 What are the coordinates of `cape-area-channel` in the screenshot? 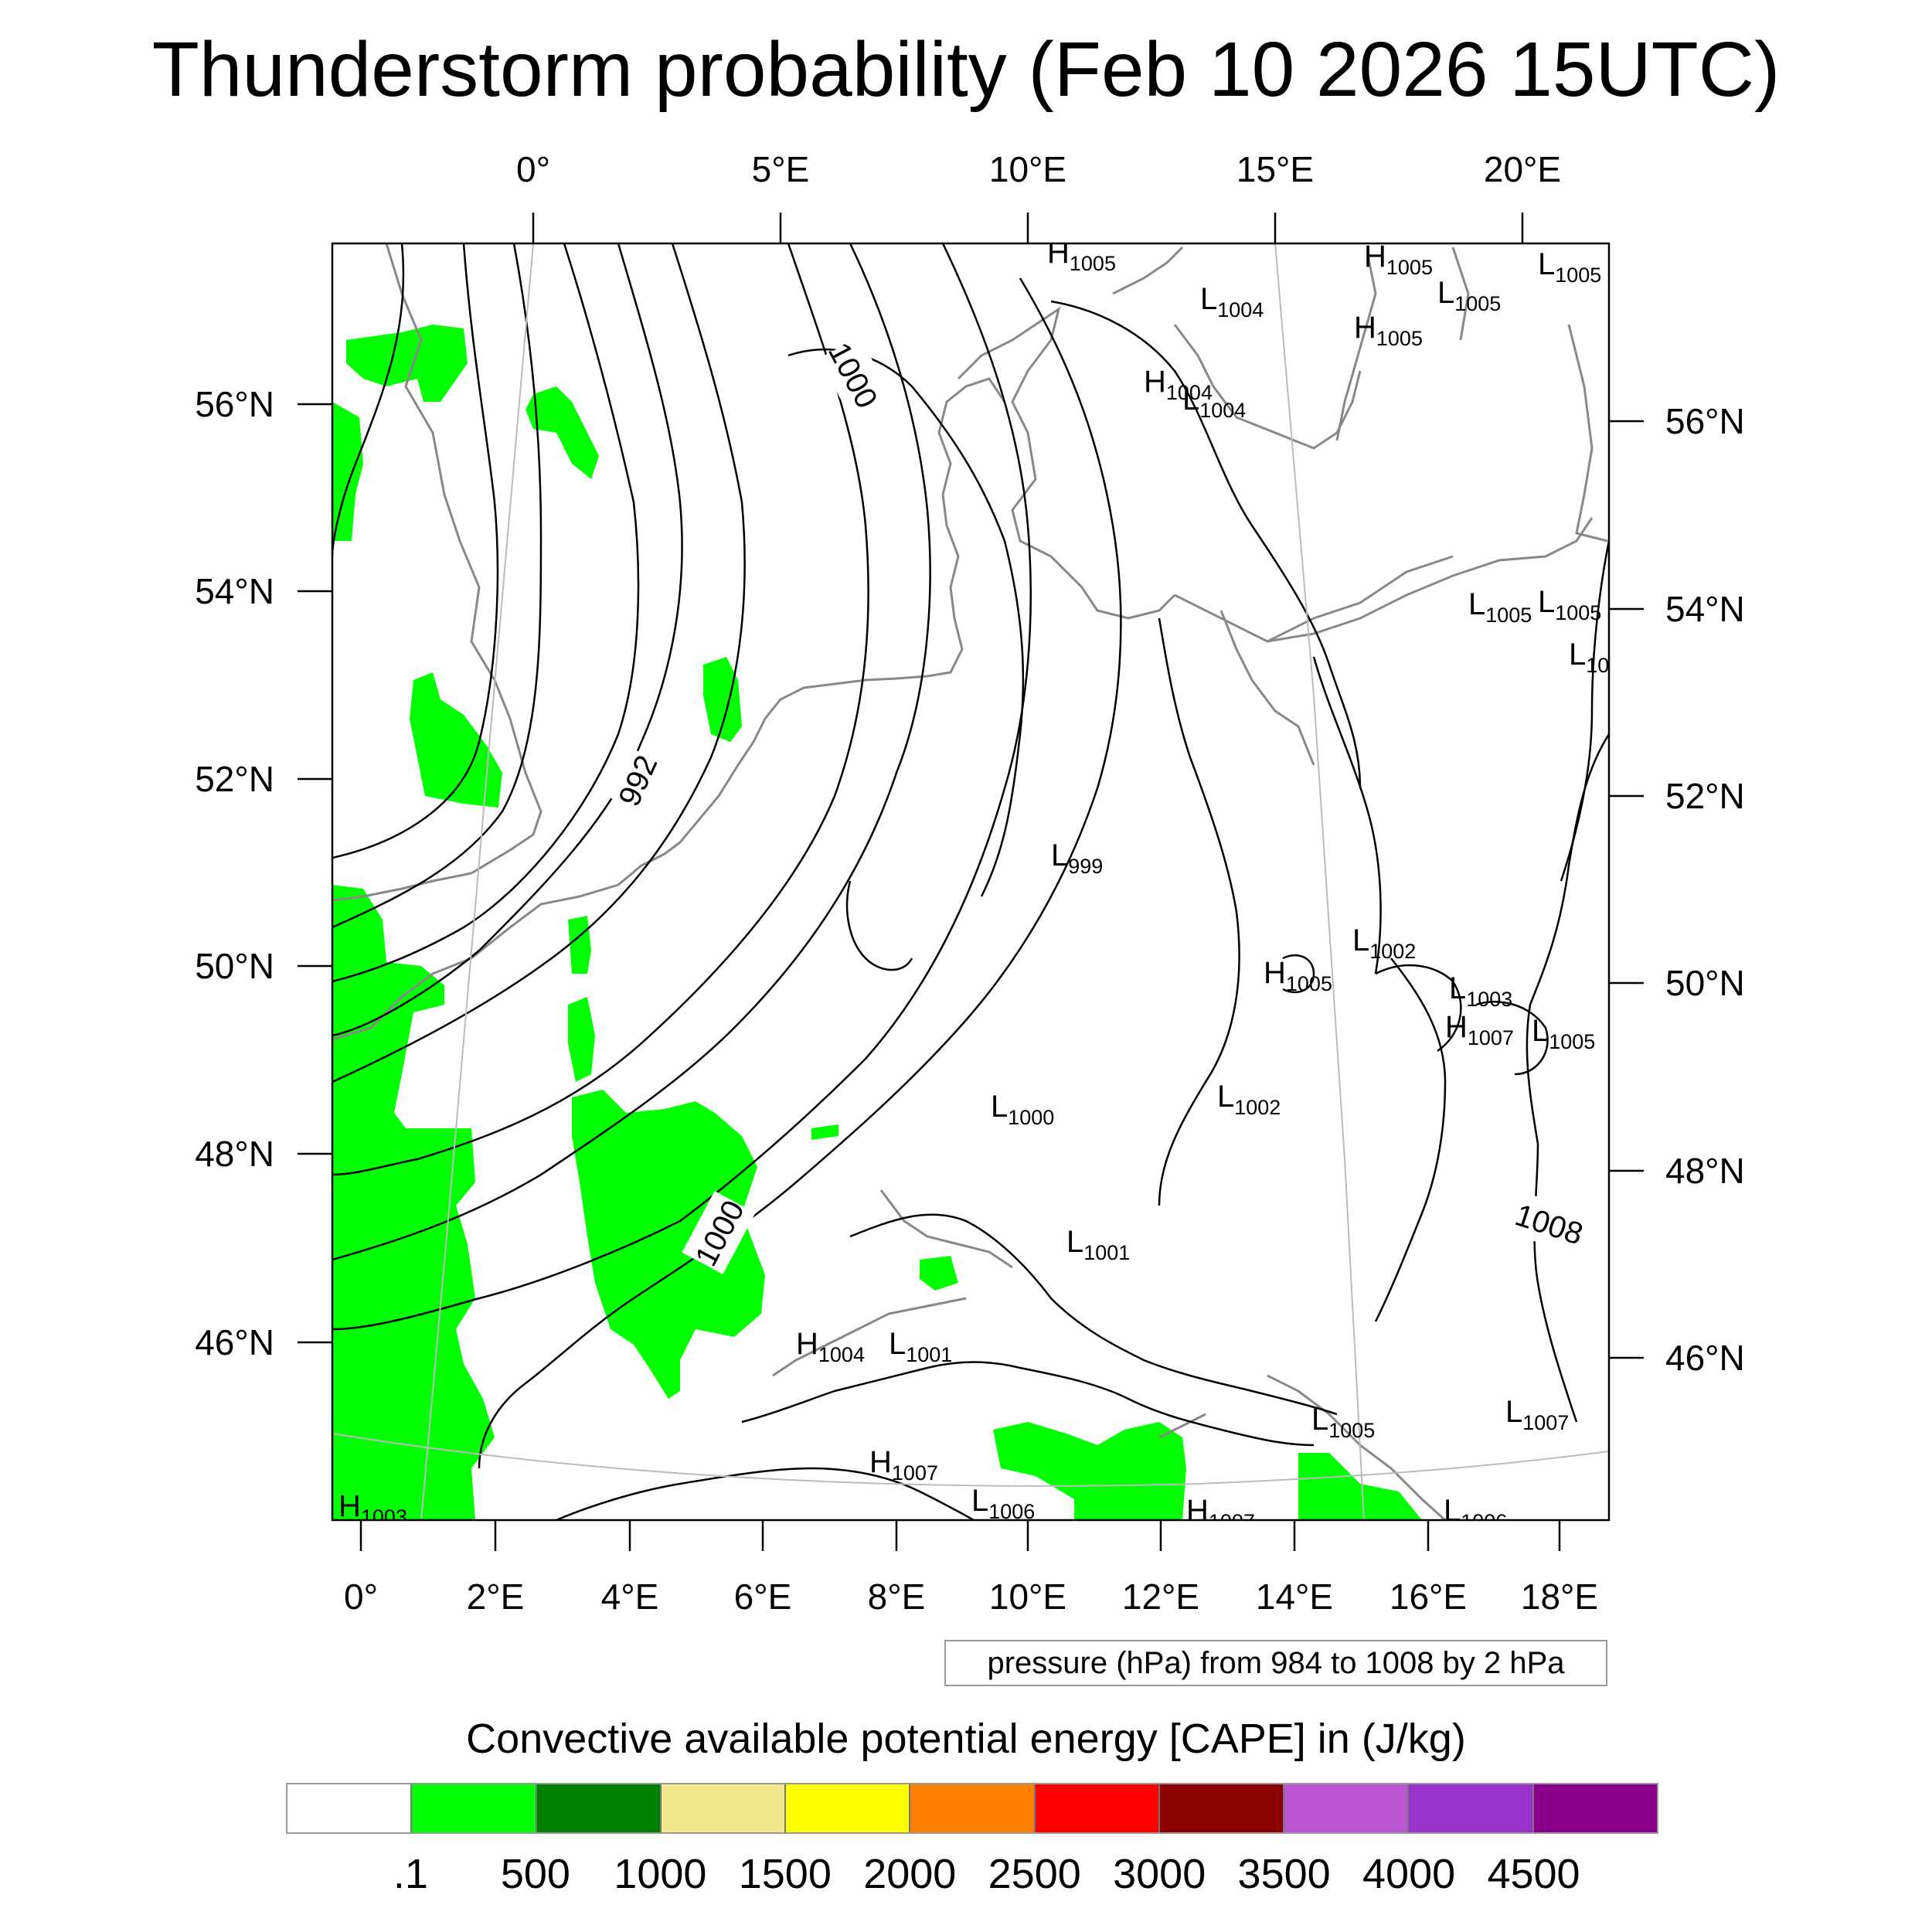 It's located at (579, 945).